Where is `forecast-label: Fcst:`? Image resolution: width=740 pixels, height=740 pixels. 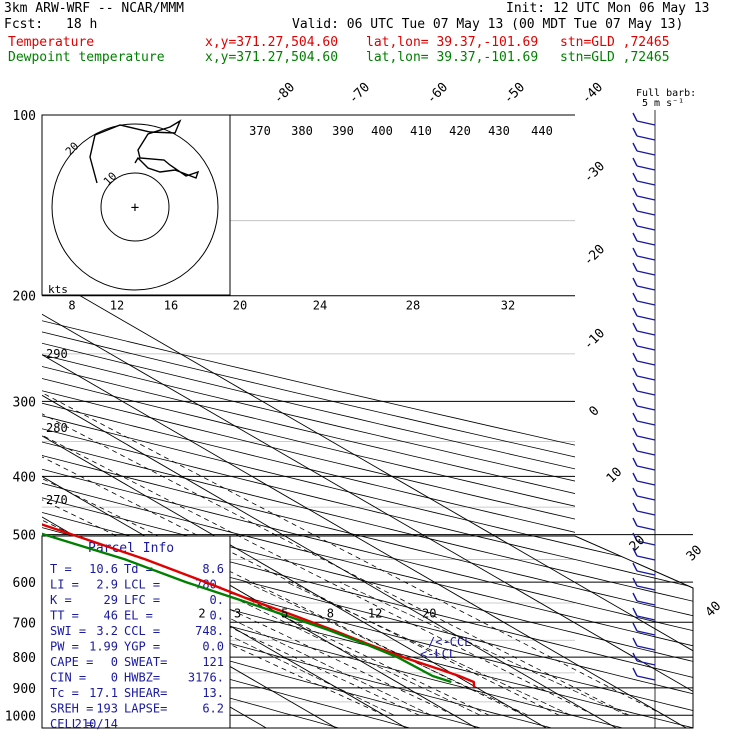
forecast-label: Fcst: is located at coordinates (24, 24).